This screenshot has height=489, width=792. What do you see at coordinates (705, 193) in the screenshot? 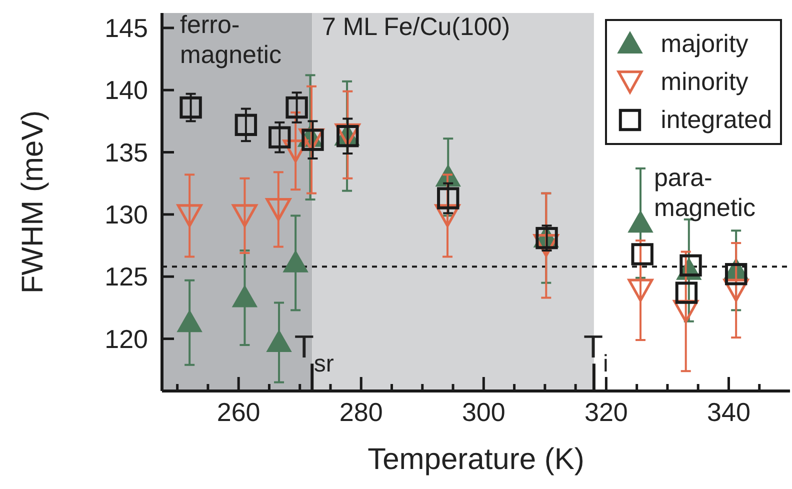
I see `annotation: para- magnetic` at bounding box center [705, 193].